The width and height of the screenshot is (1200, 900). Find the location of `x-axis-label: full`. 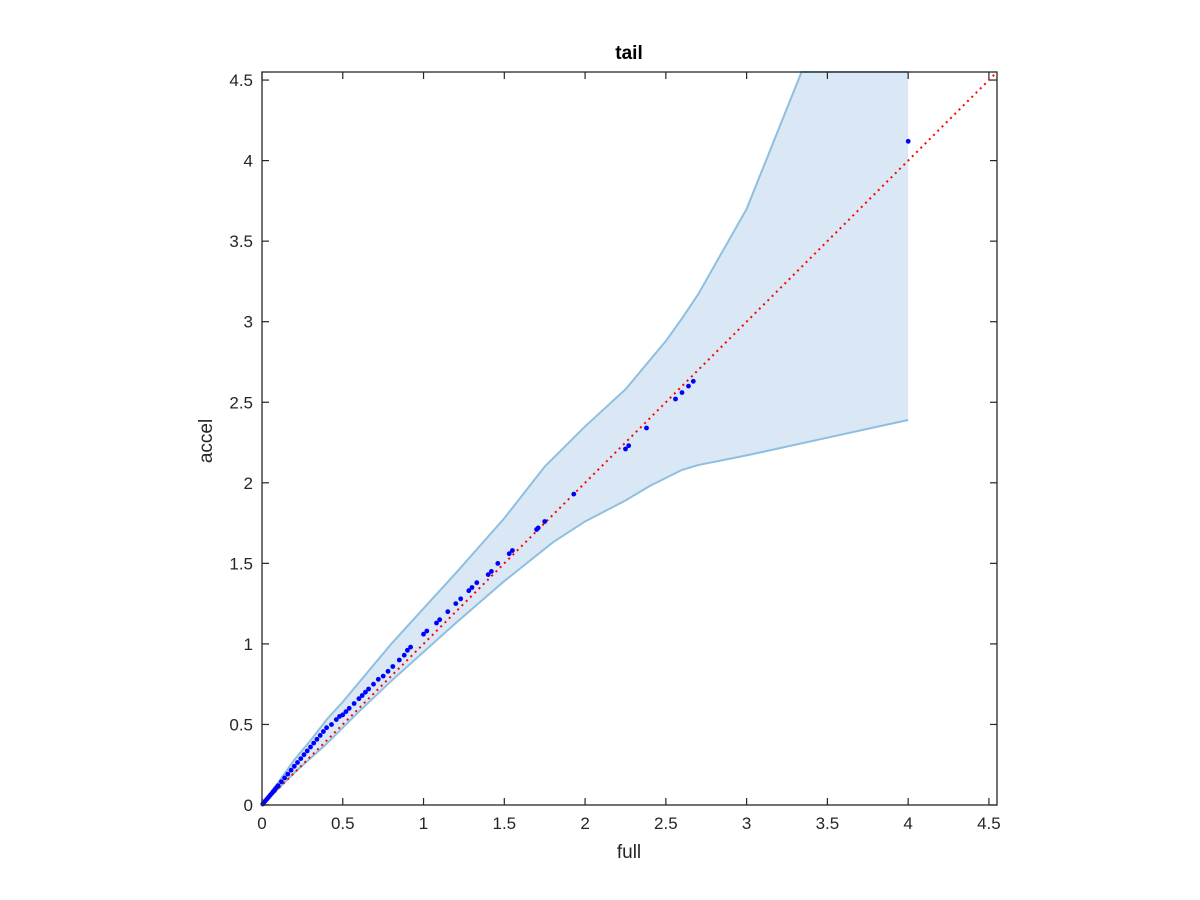

x-axis-label: full is located at coordinates (629, 852).